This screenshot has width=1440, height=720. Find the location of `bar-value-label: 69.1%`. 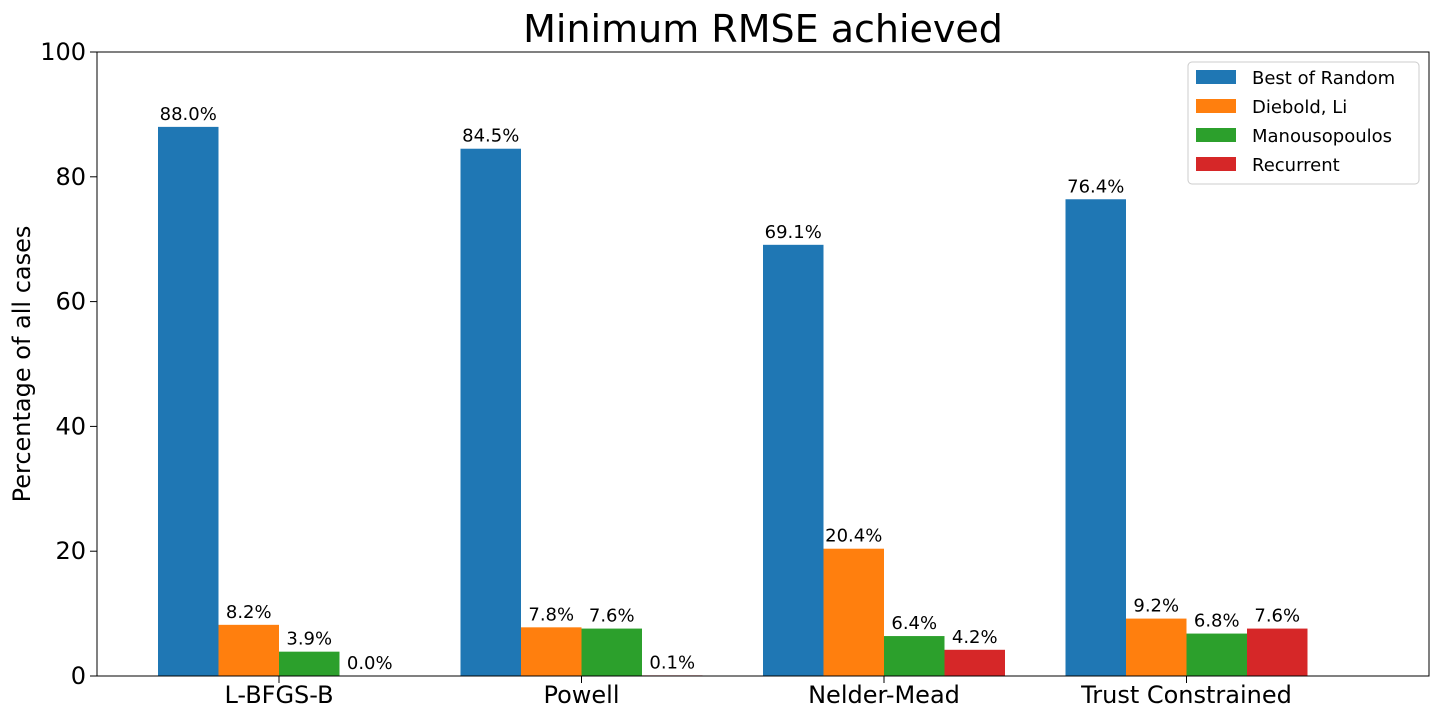

bar-value-label: 69.1% is located at coordinates (793, 232).